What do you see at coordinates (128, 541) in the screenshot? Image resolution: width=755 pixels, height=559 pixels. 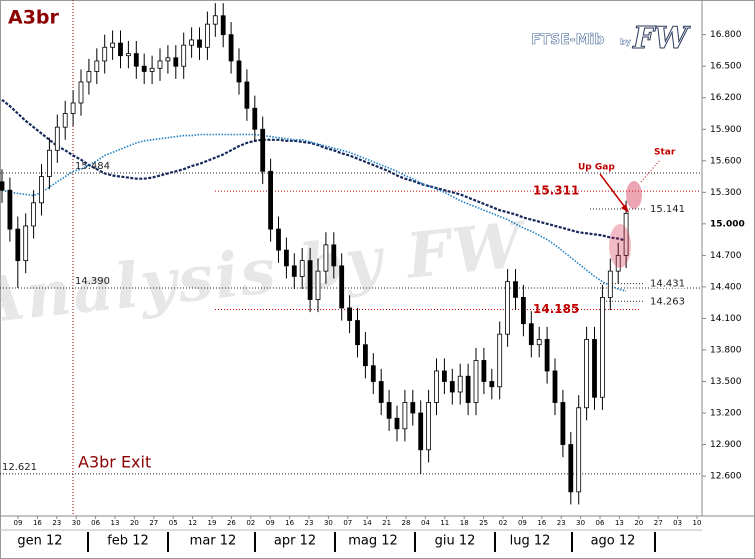 I see `month-label: feb 12` at bounding box center [128, 541].